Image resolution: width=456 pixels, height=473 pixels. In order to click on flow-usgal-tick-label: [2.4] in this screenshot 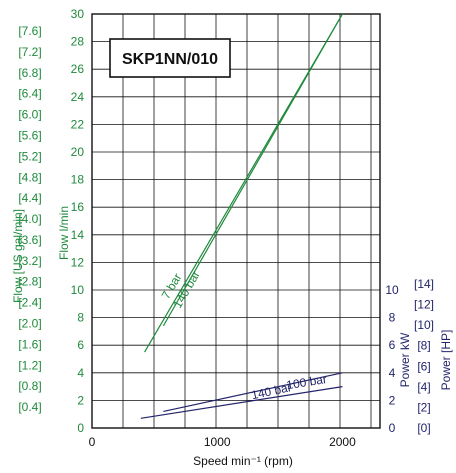, I will do `click(29, 303)`.